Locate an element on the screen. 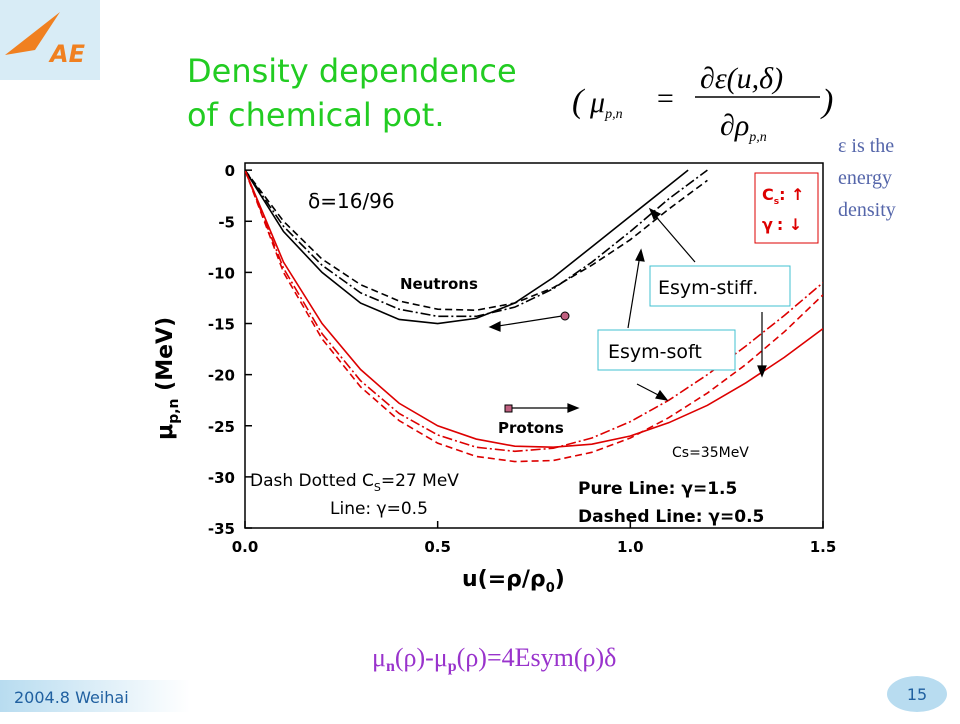 This screenshot has width=960, height=724. logo-wing is located at coordinates (32, 33).